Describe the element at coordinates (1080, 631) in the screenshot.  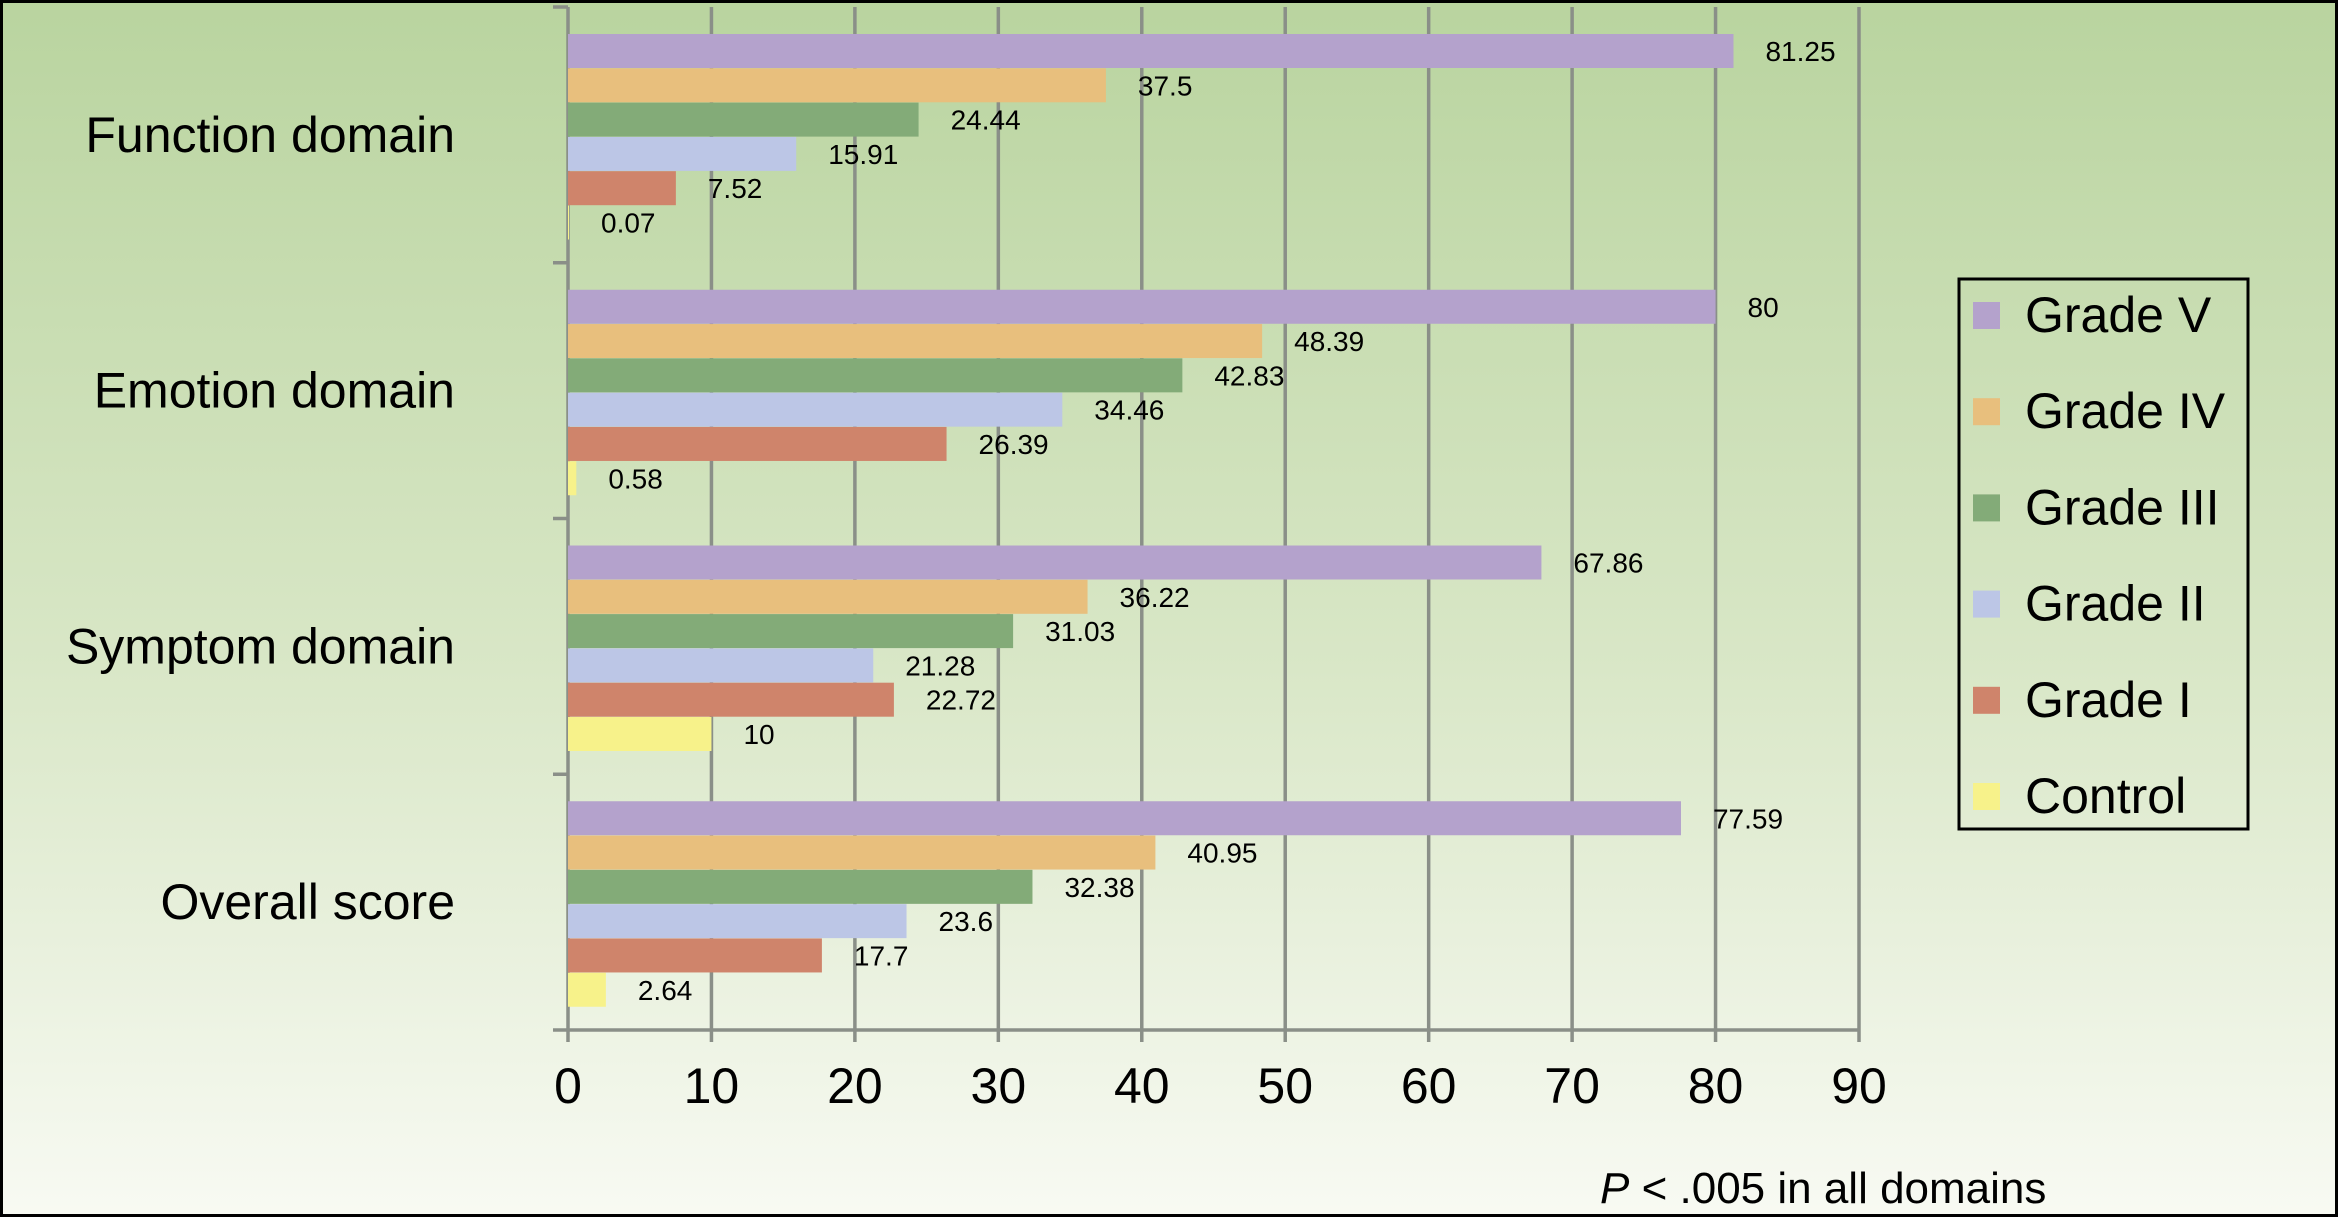
I see `data-label: 31.03` at that location.